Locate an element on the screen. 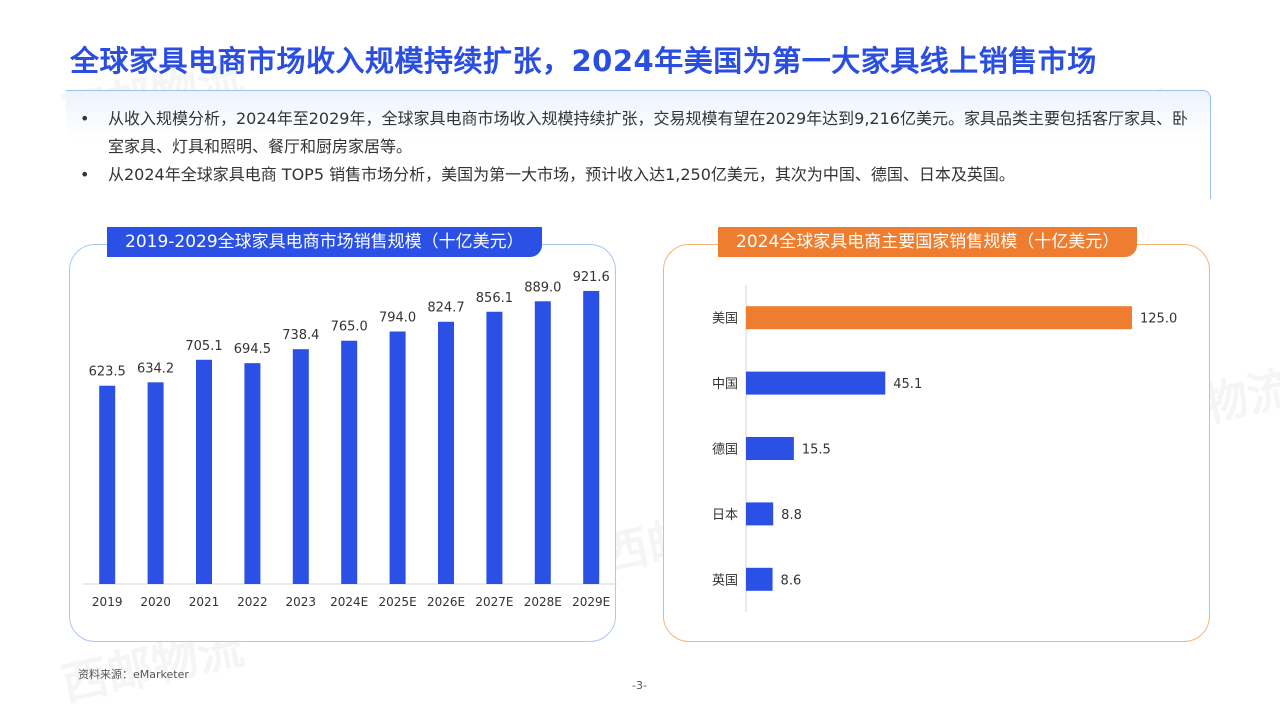 Image resolution: width=1280 pixels, height=720 pixels. data-label: 15.5 is located at coordinates (816, 450).